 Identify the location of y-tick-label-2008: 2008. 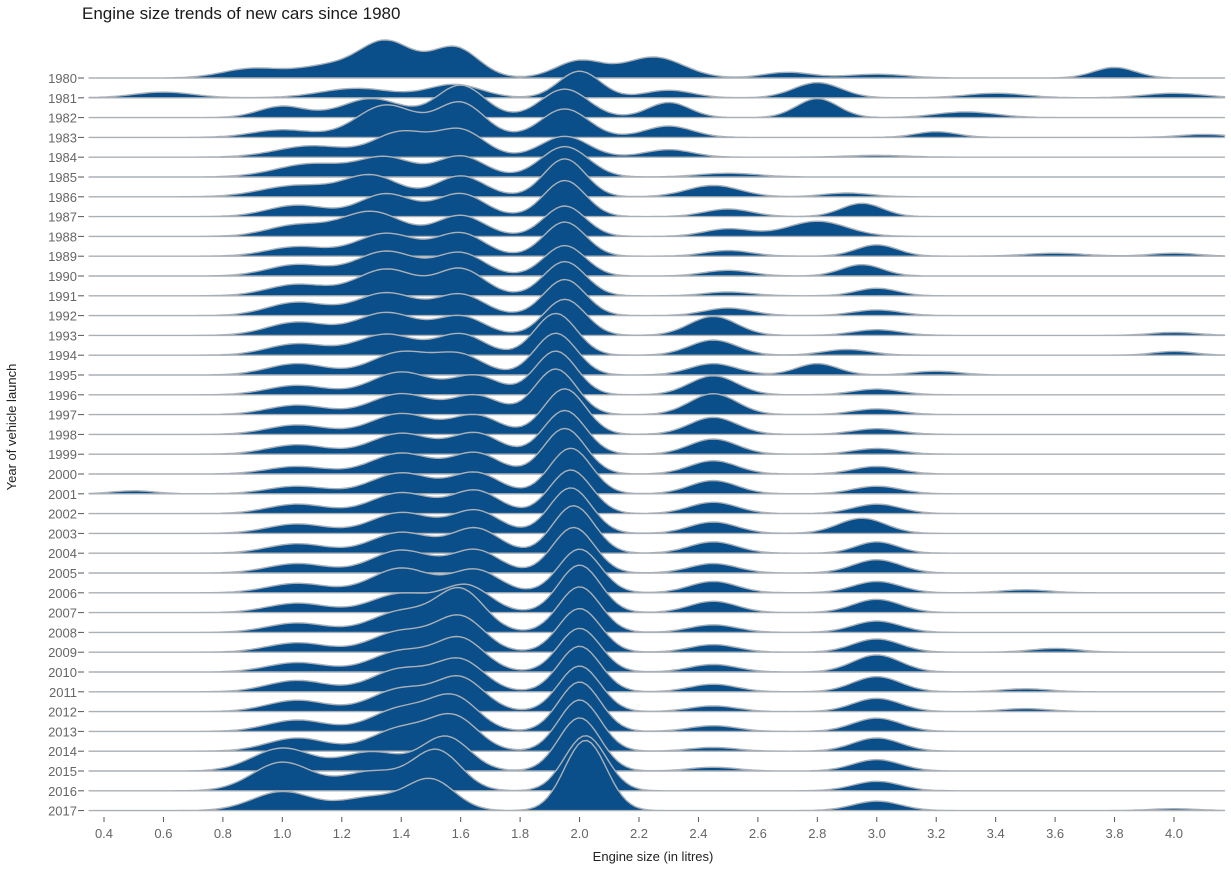
(62, 632).